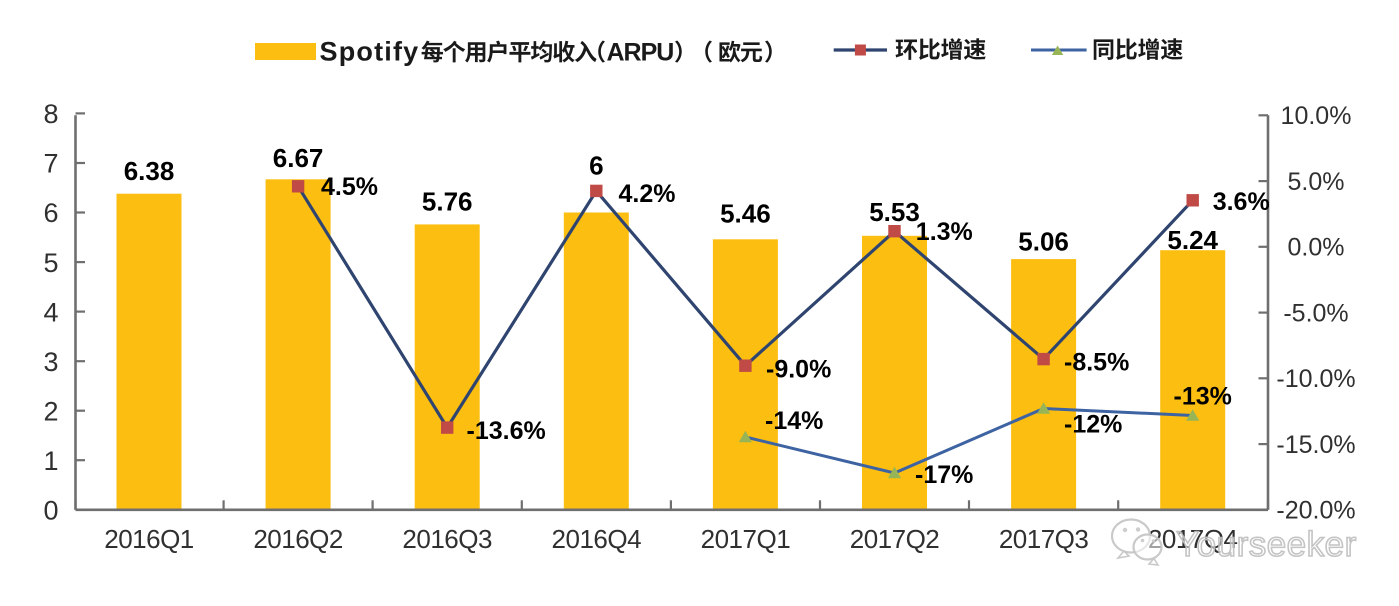 Image resolution: width=1399 pixels, height=606 pixels. I want to click on svg-text: 0, so click(50, 511).